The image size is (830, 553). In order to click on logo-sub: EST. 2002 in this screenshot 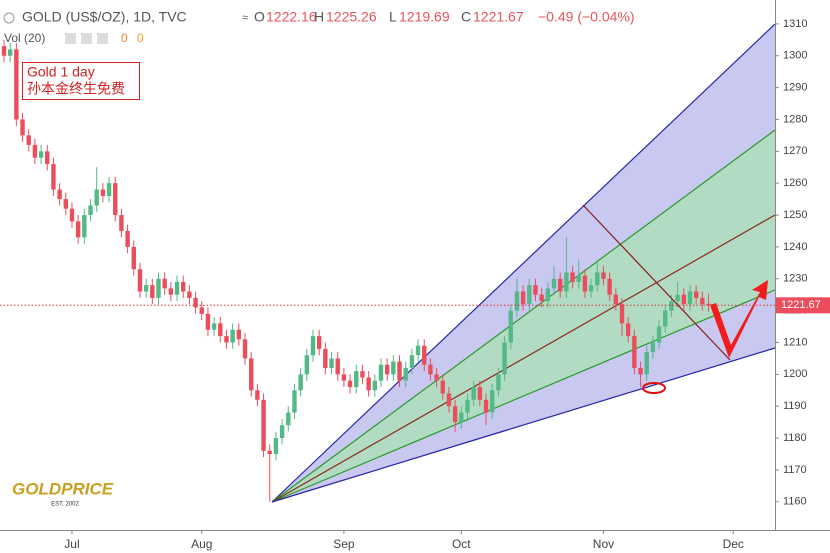, I will do `click(65, 505)`.